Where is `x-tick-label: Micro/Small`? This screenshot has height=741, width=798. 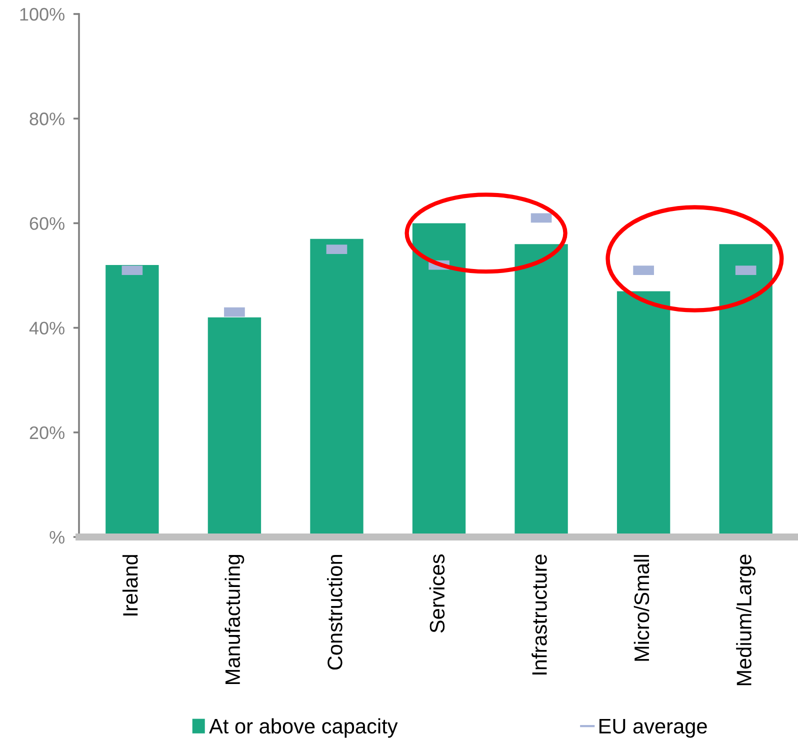 x-tick-label: Micro/Small is located at coordinates (642, 608).